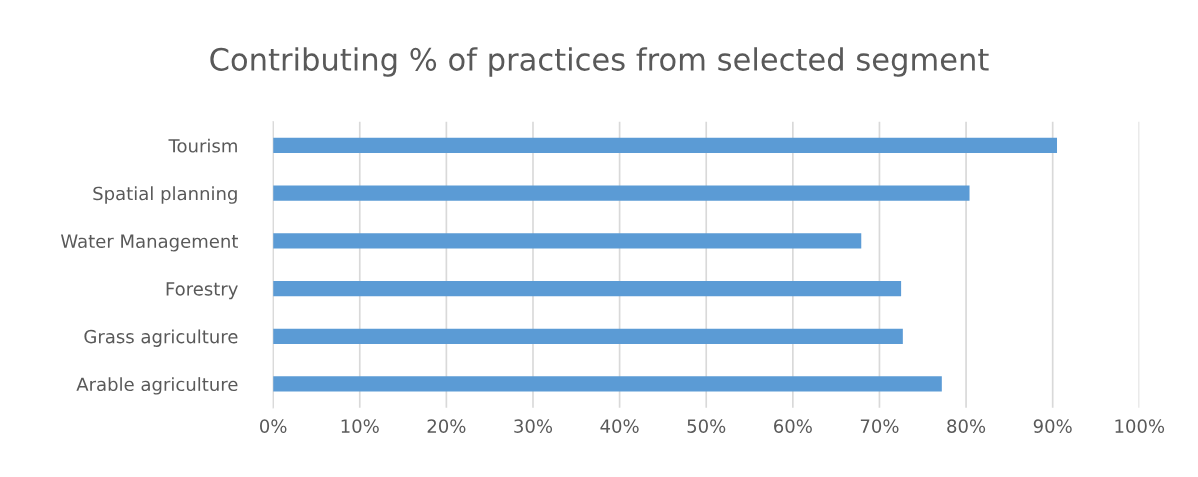 The height and width of the screenshot is (477, 1198). I want to click on y-tick-label: Arable agriculture, so click(157, 386).